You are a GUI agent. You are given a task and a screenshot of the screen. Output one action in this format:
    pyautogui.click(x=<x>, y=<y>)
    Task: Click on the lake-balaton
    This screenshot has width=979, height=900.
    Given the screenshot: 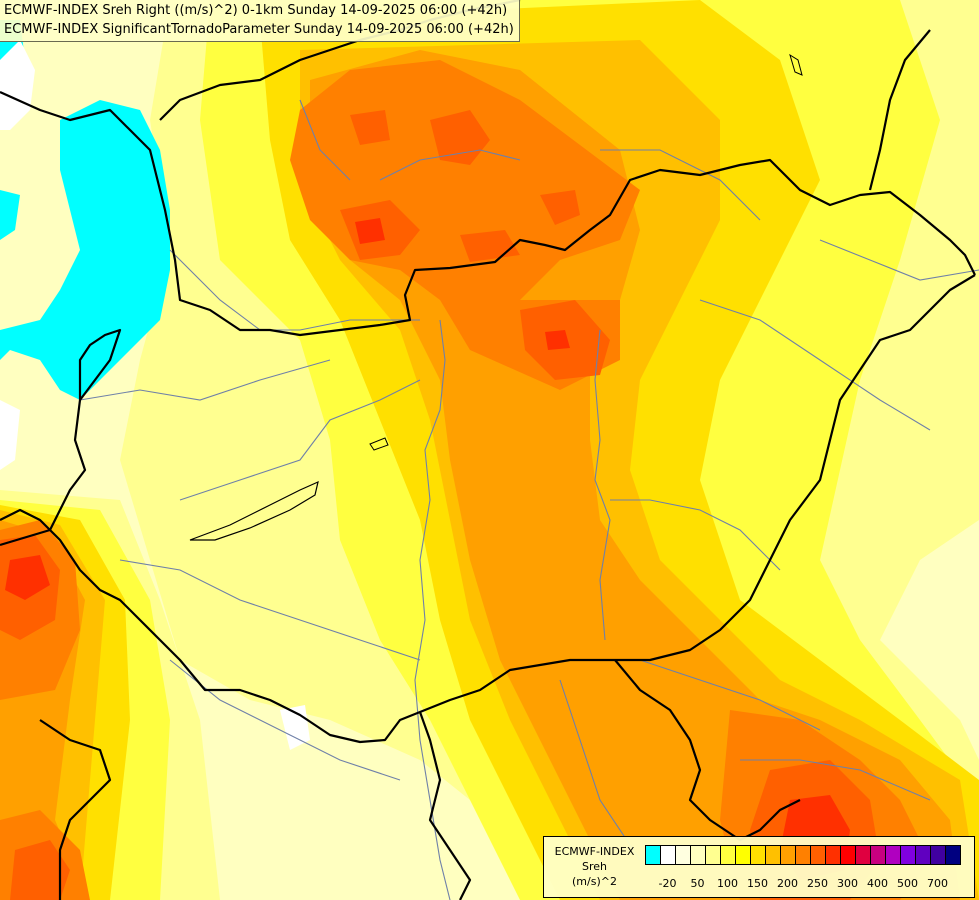 What is the action you would take?
    pyautogui.click(x=254, y=510)
    